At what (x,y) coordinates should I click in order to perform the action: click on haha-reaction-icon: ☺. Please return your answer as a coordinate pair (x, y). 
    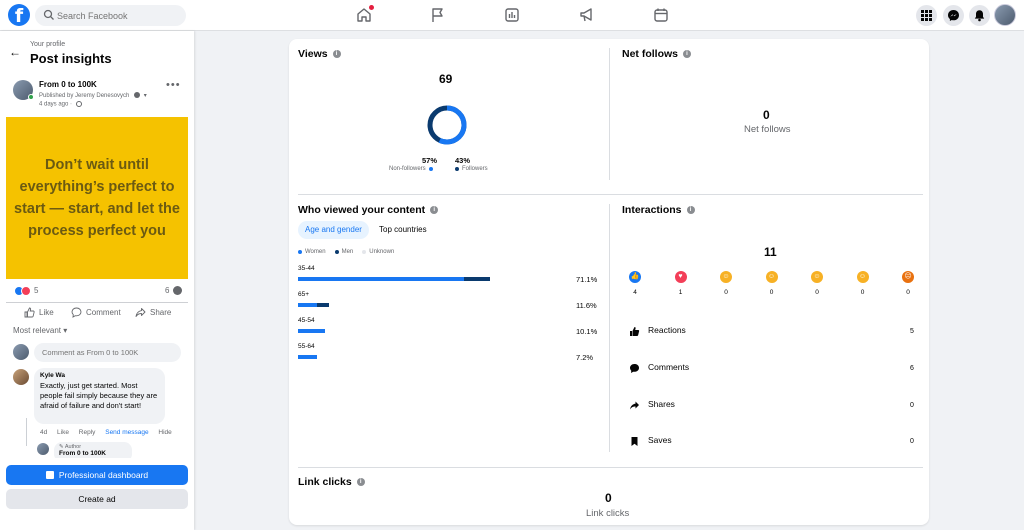
    Looking at the image, I should click on (771, 277).